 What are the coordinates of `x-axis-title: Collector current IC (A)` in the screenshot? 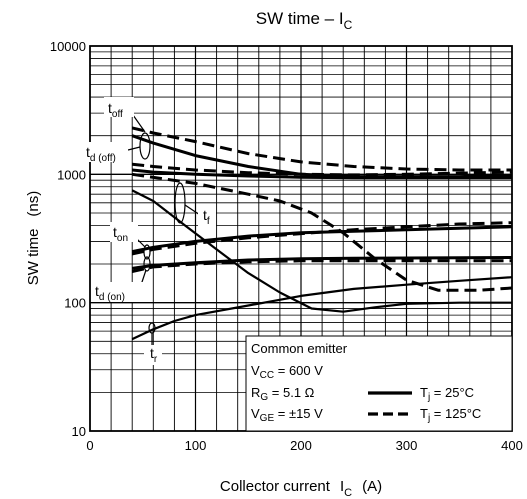 It's located at (301, 488).